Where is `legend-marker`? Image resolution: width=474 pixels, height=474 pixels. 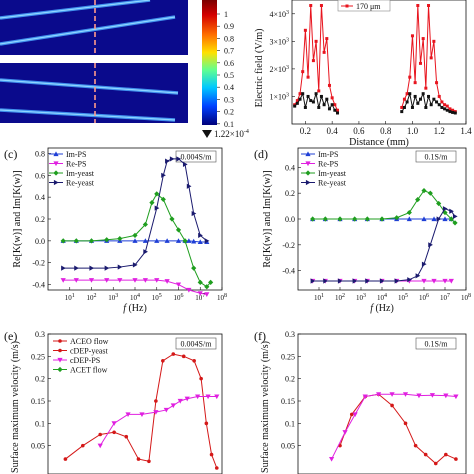 legend-marker is located at coordinates (347, 6).